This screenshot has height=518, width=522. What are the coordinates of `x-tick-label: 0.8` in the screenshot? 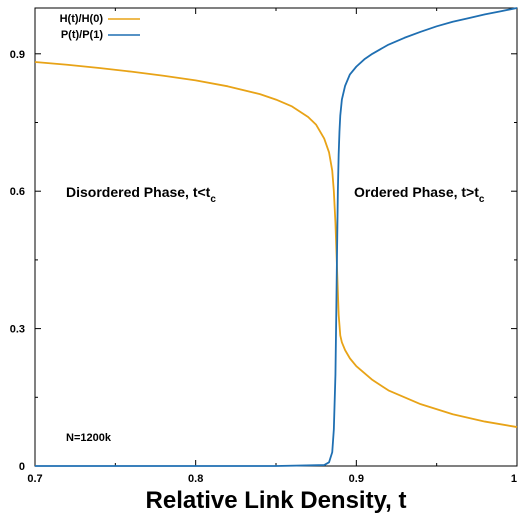 It's located at (195, 479).